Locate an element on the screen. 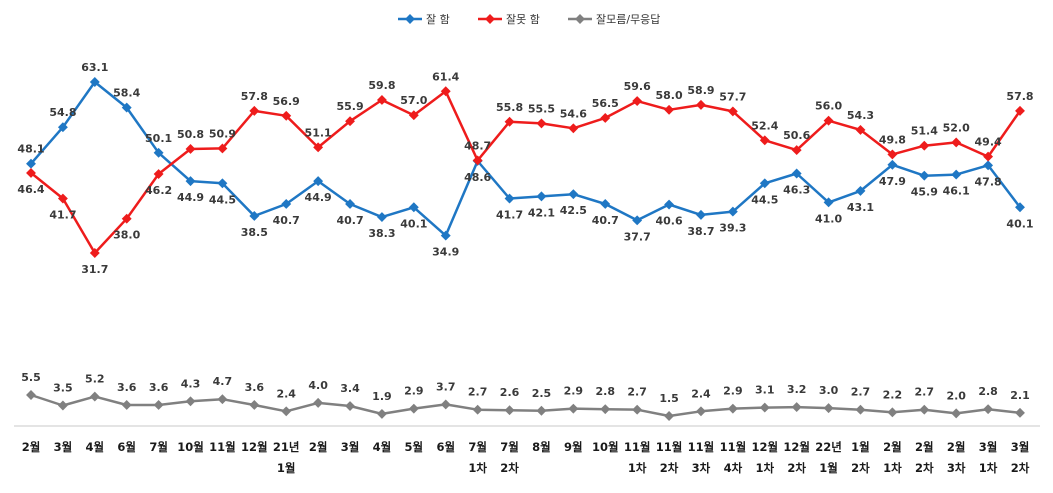  data-label-good-1: 54.8 is located at coordinates (62, 112).